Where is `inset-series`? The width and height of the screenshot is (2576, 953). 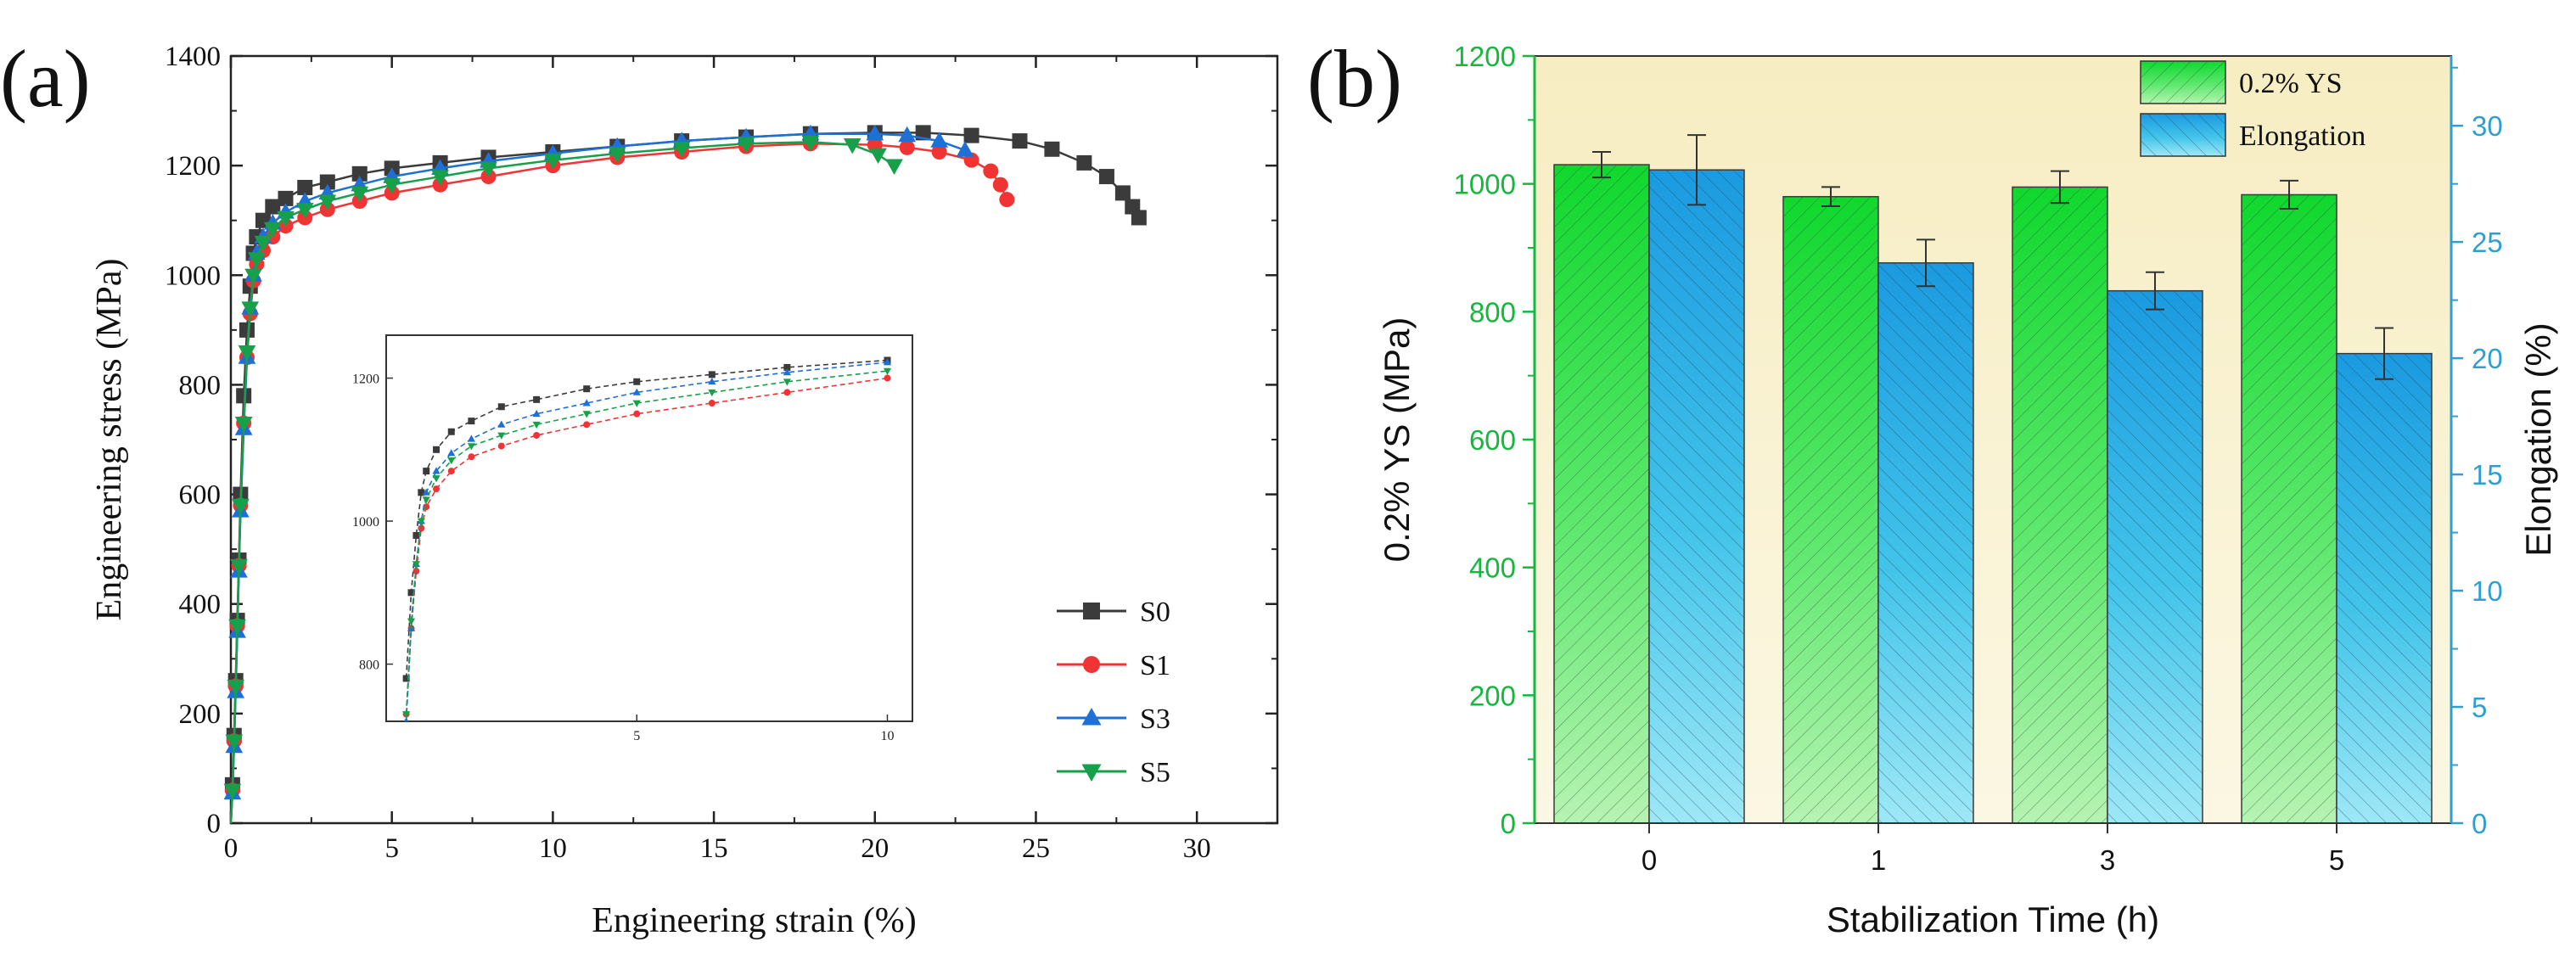
inset-series is located at coordinates (647, 538).